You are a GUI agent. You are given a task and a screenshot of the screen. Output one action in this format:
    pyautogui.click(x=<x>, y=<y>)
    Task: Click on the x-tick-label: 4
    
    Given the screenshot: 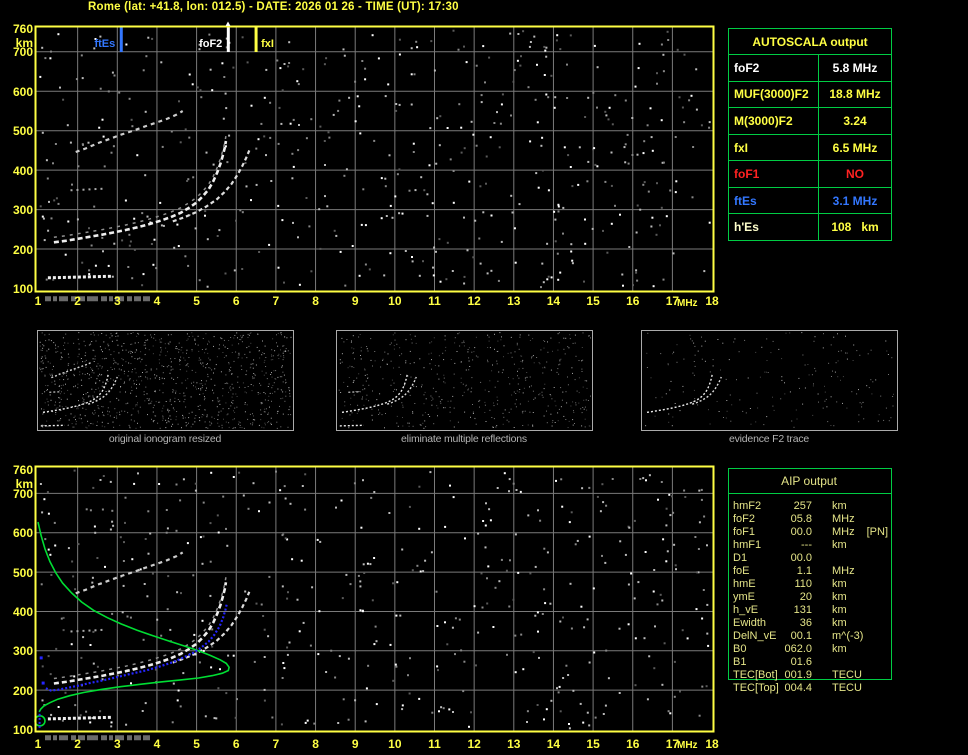 What is the action you would take?
    pyautogui.click(x=157, y=301)
    